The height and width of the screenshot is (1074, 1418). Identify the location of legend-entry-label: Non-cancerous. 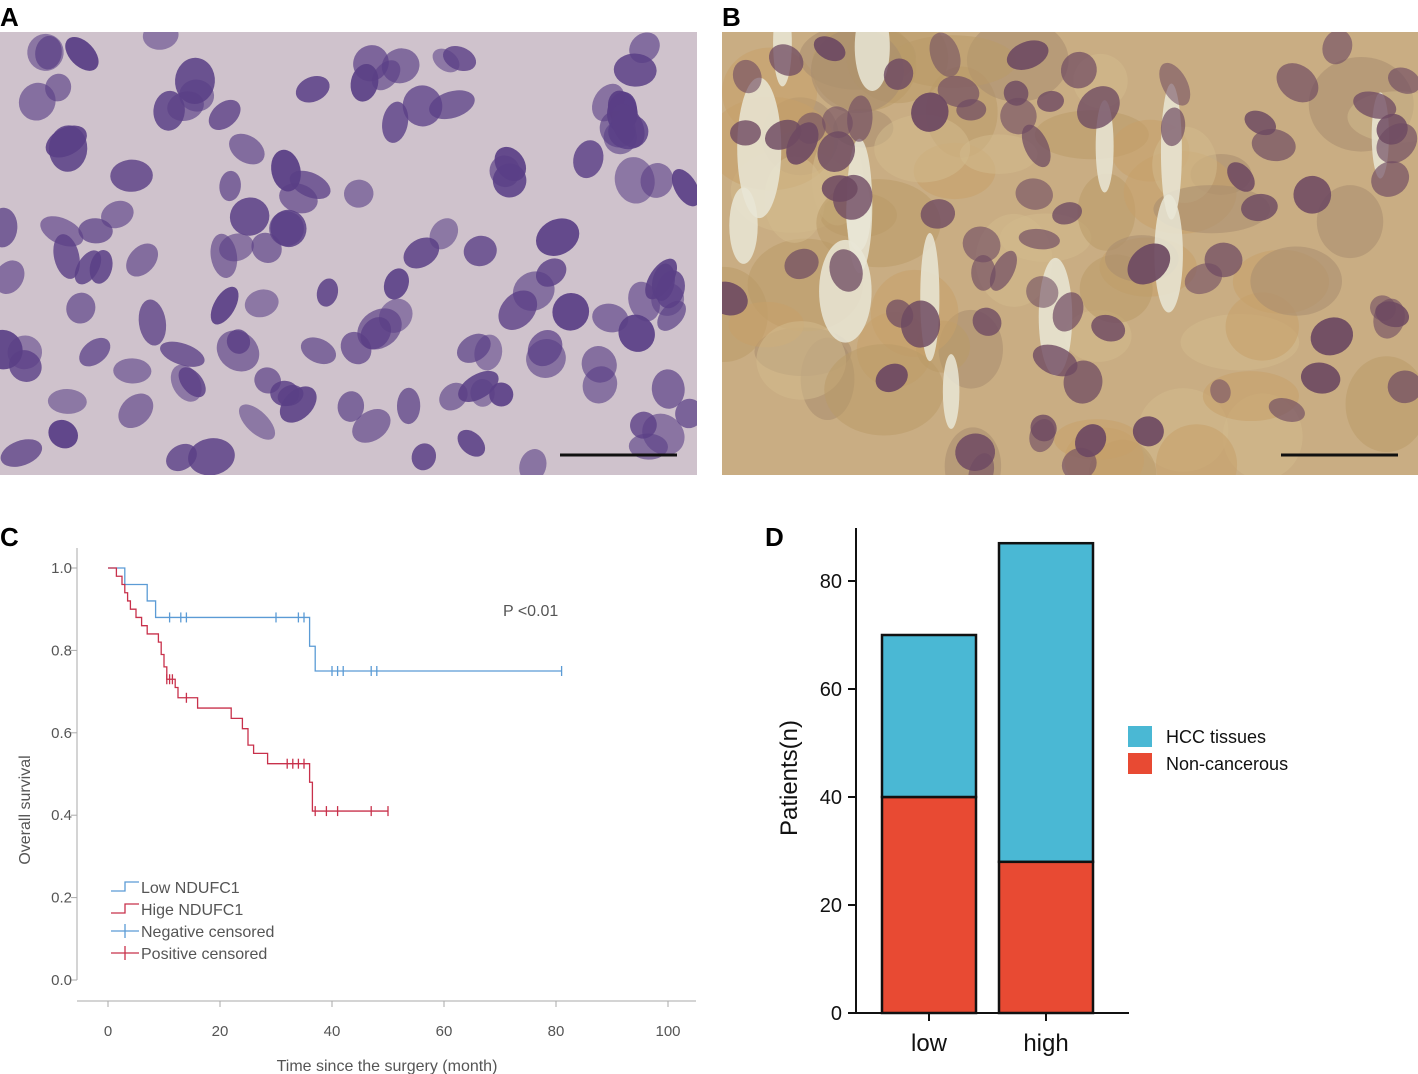
(1227, 764).